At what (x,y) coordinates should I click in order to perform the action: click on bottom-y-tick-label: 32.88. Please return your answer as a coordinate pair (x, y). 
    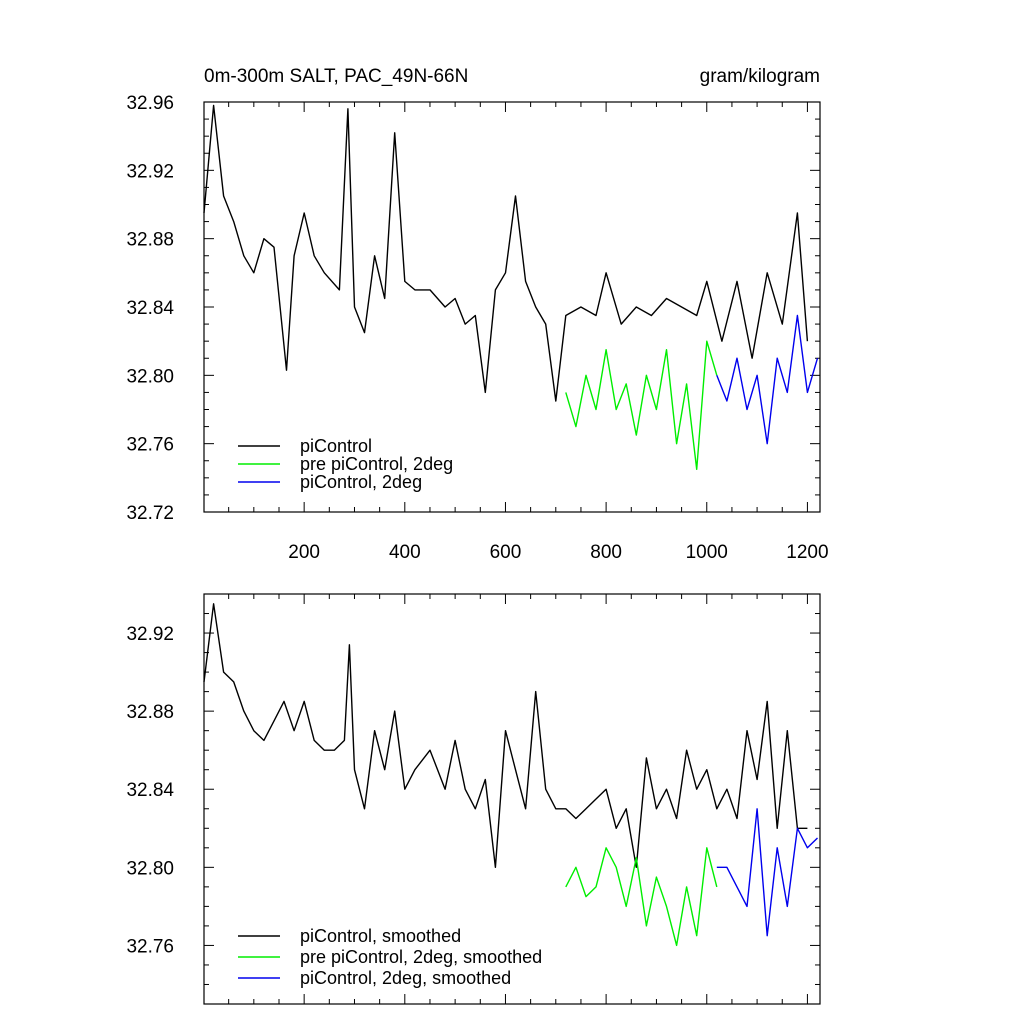
    Looking at the image, I should click on (150, 712).